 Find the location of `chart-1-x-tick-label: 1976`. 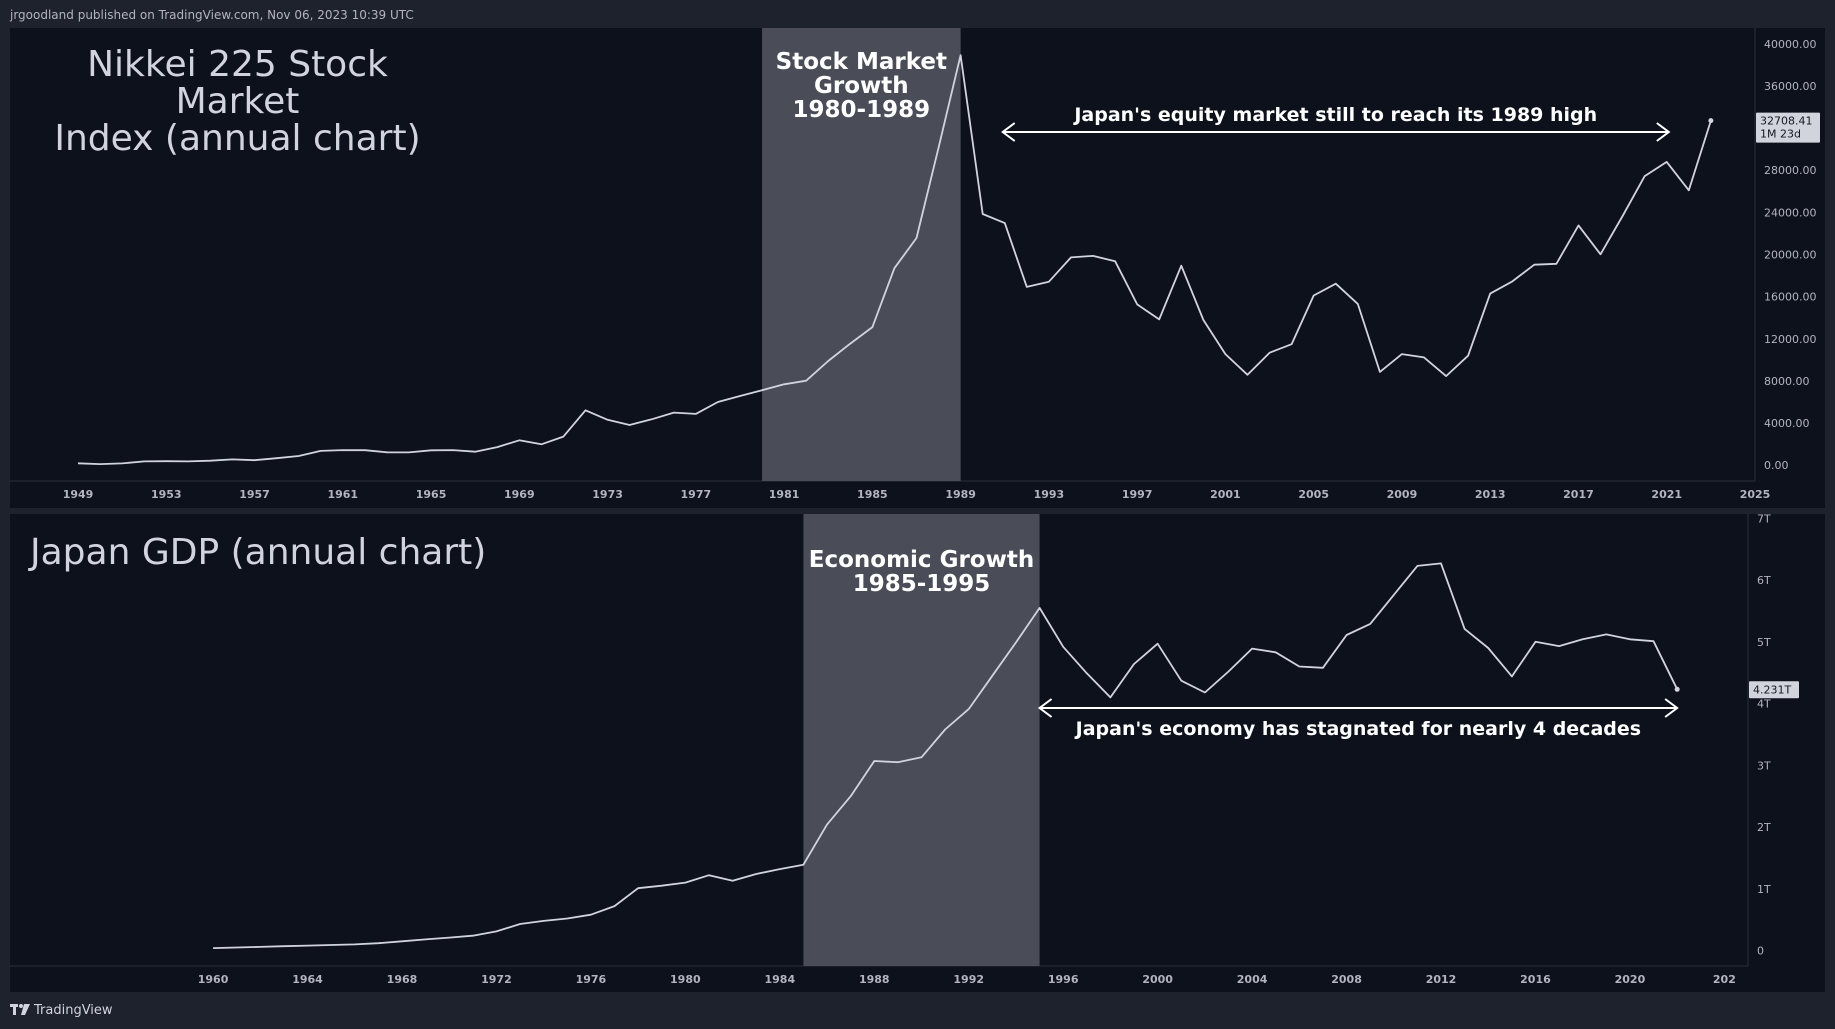

chart-1-x-tick-label: 1976 is located at coordinates (591, 979).